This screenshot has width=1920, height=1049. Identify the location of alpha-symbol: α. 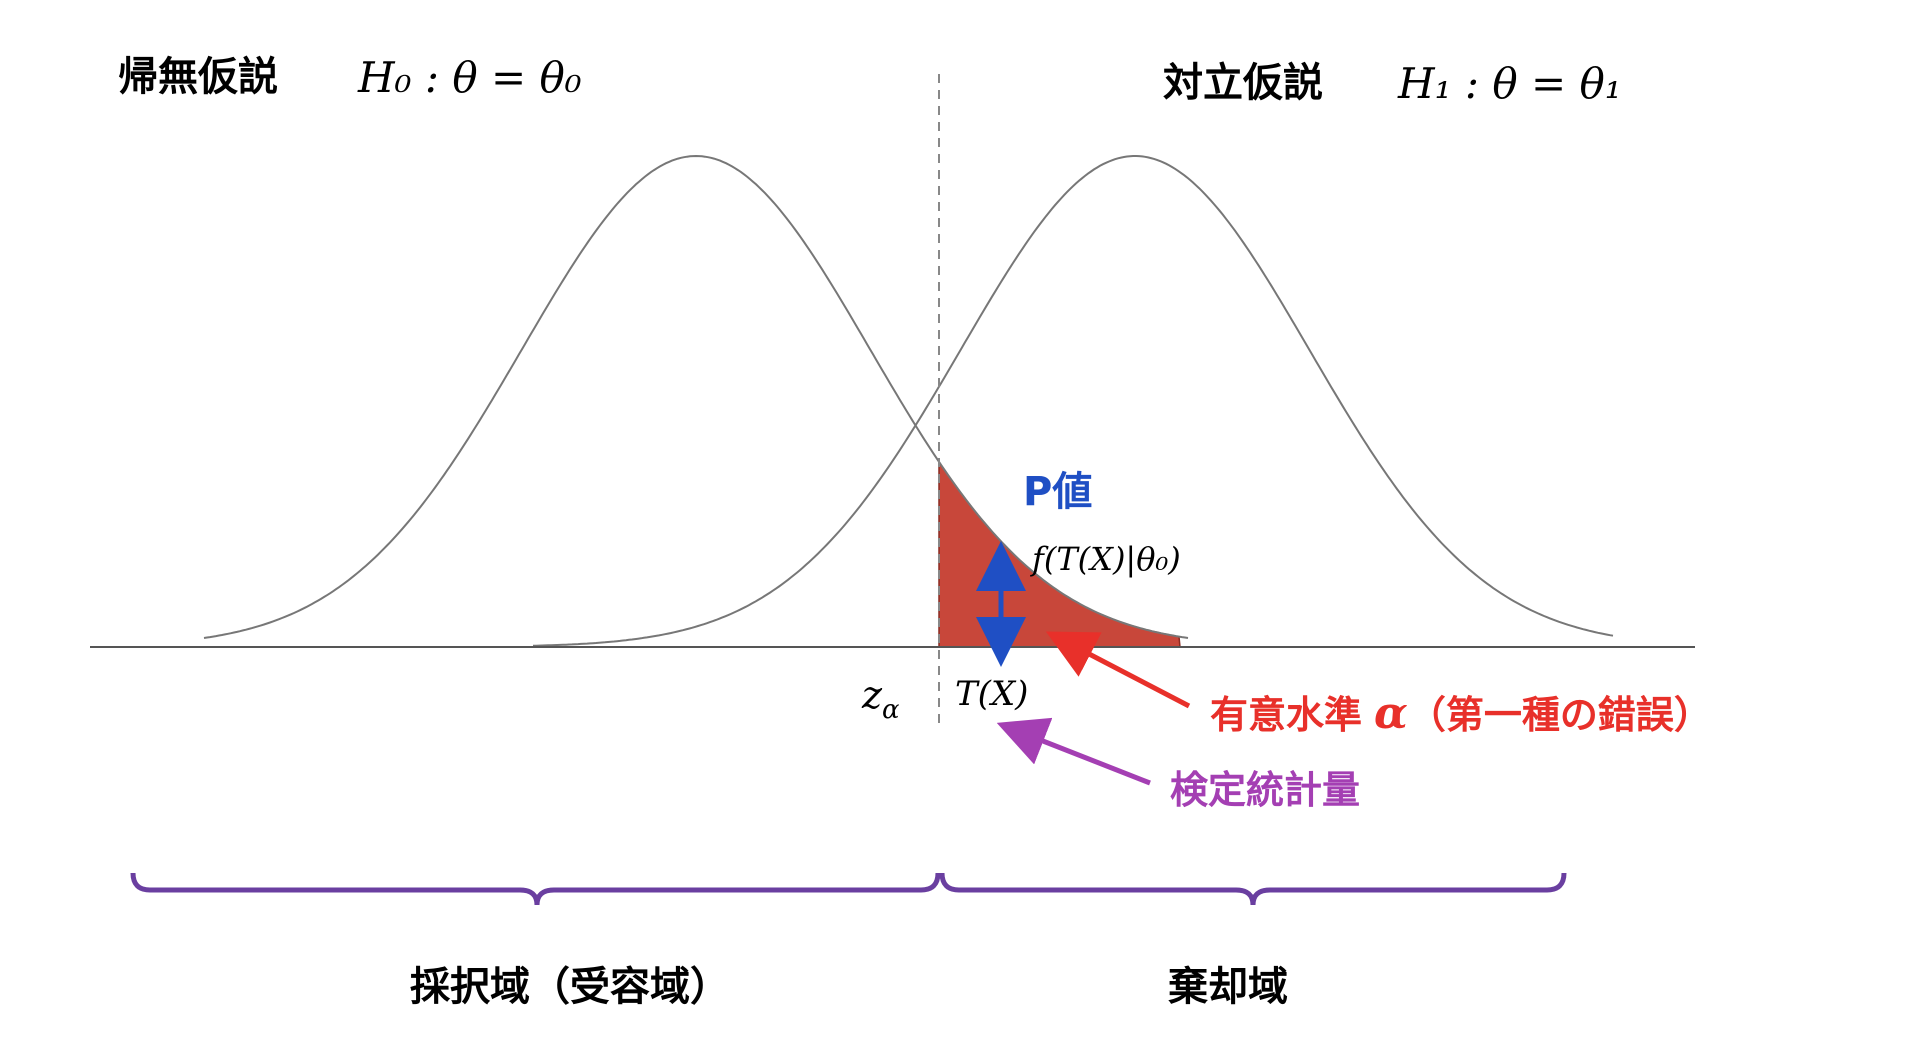
(1391, 713).